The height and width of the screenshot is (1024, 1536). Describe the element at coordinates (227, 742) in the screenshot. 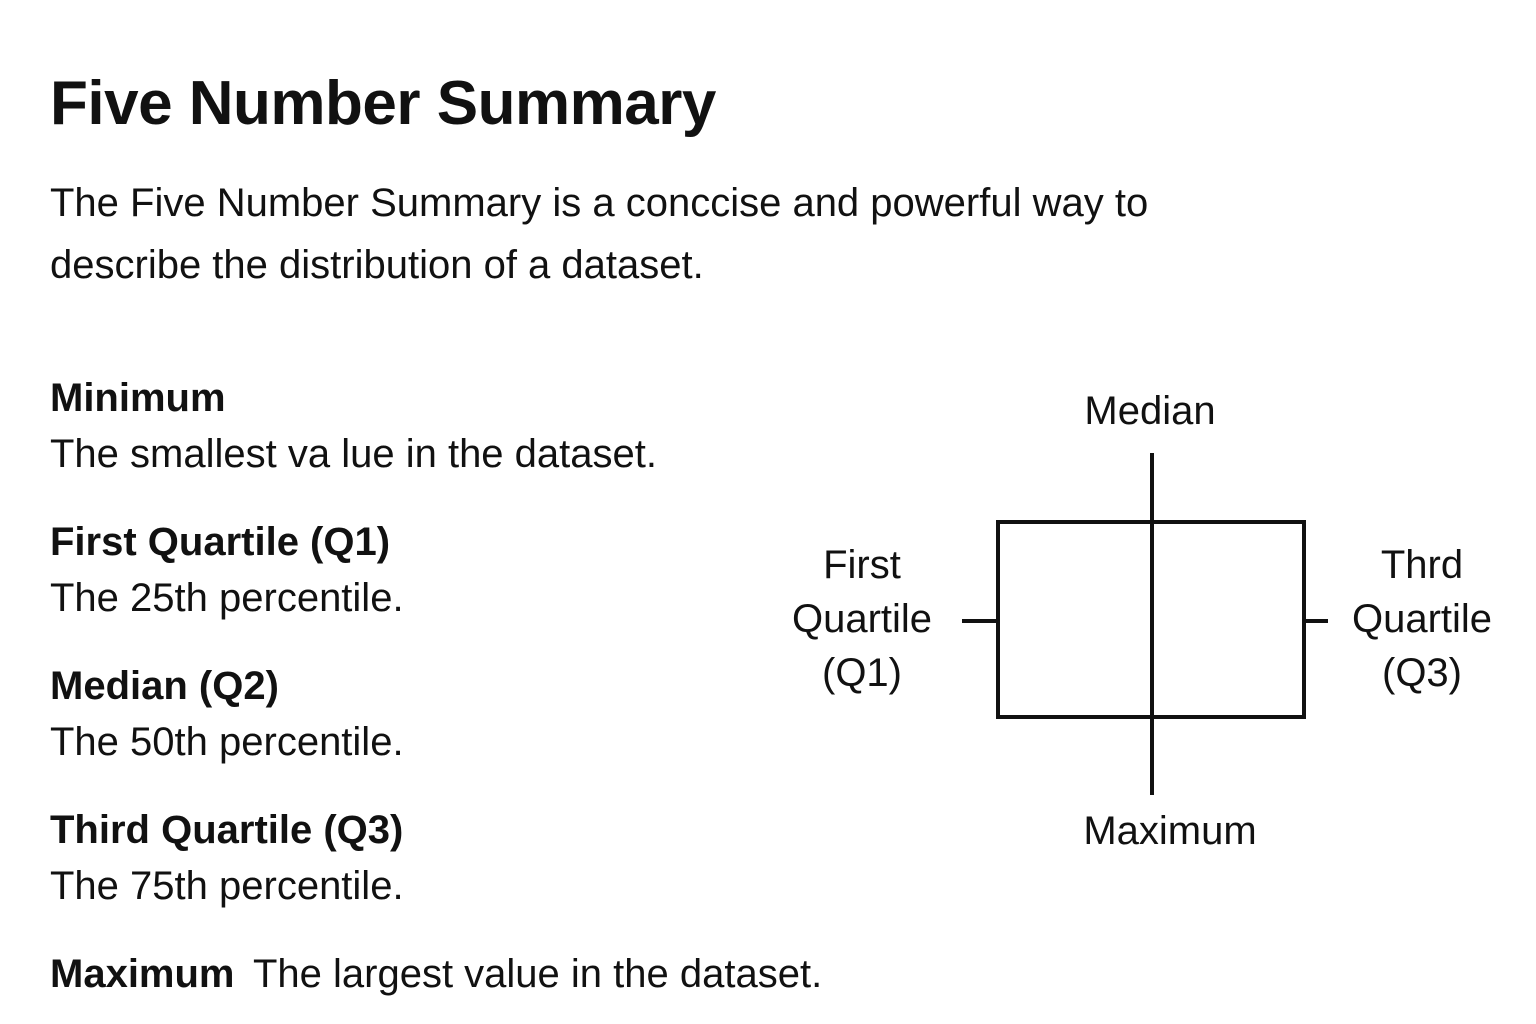

I see `term-description: The 50th percentile.` at that location.